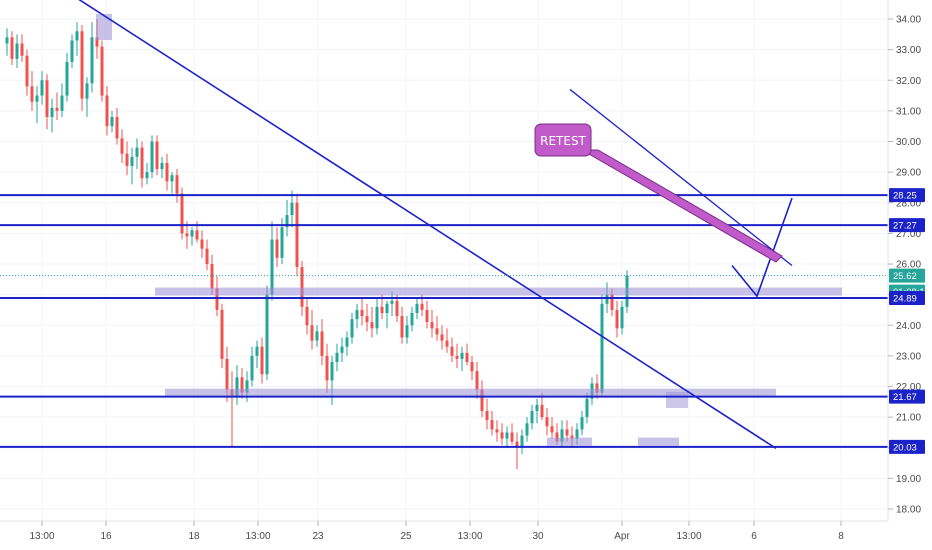  I want to click on y-tick-label: 24.00, so click(908, 326).